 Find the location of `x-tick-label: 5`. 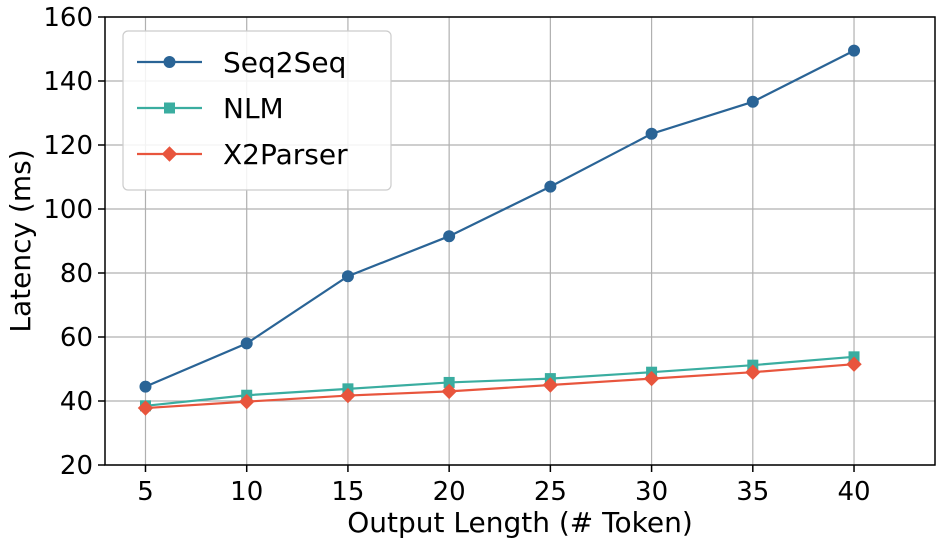

x-tick-label: 5 is located at coordinates (145, 492).